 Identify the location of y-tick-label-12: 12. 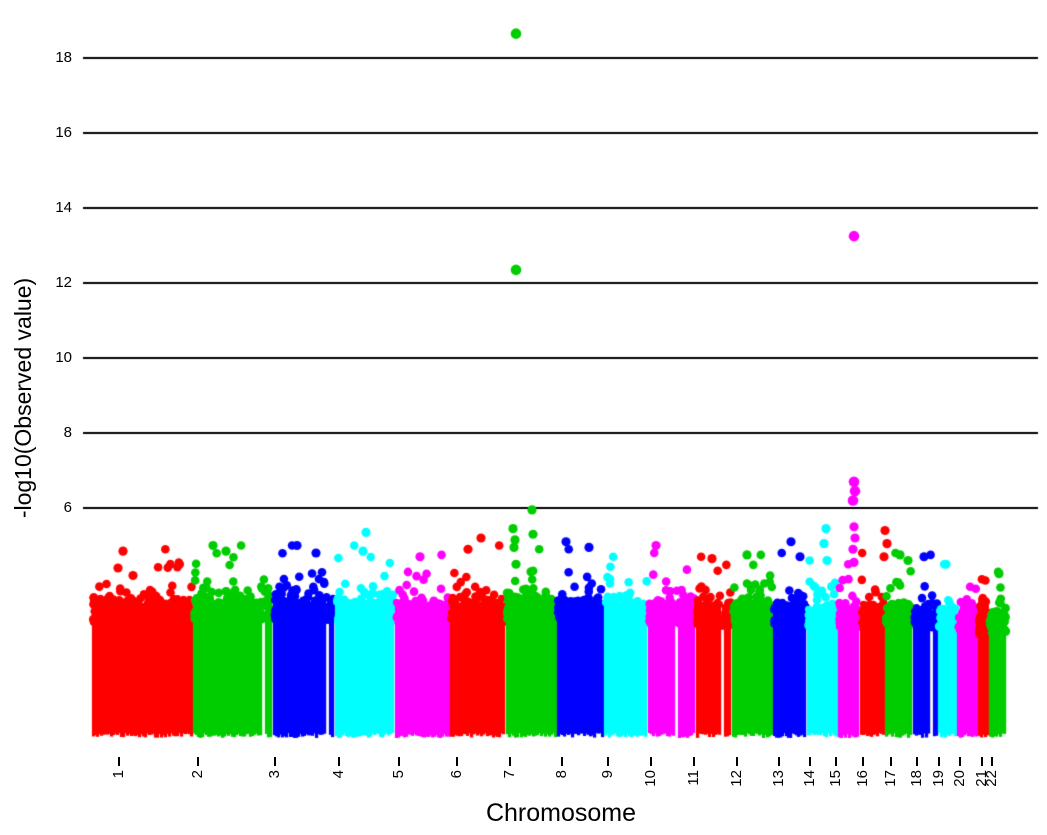
(63, 282).